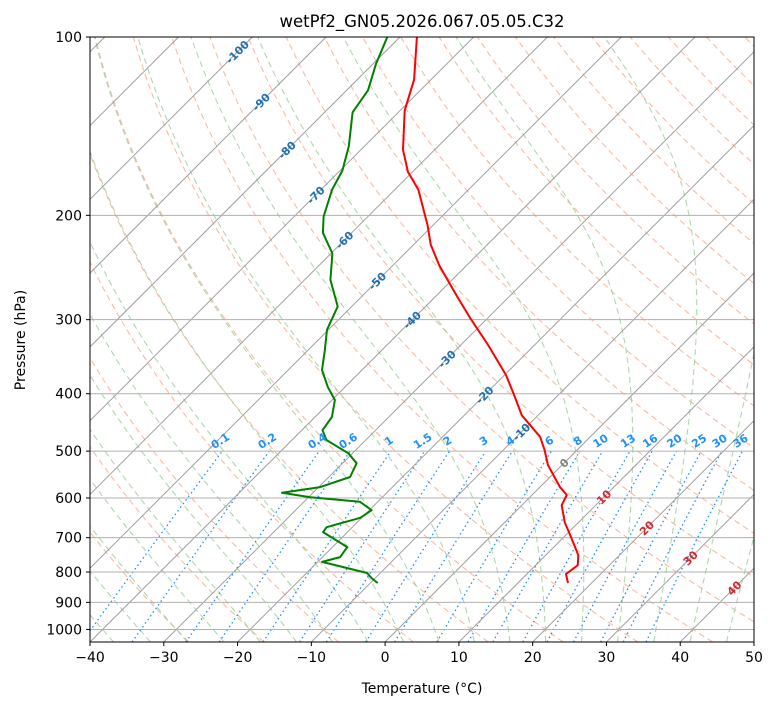 The width and height of the screenshot is (775, 708). What do you see at coordinates (459, 658) in the screenshot?
I see `x-tick-label: 10` at bounding box center [459, 658].